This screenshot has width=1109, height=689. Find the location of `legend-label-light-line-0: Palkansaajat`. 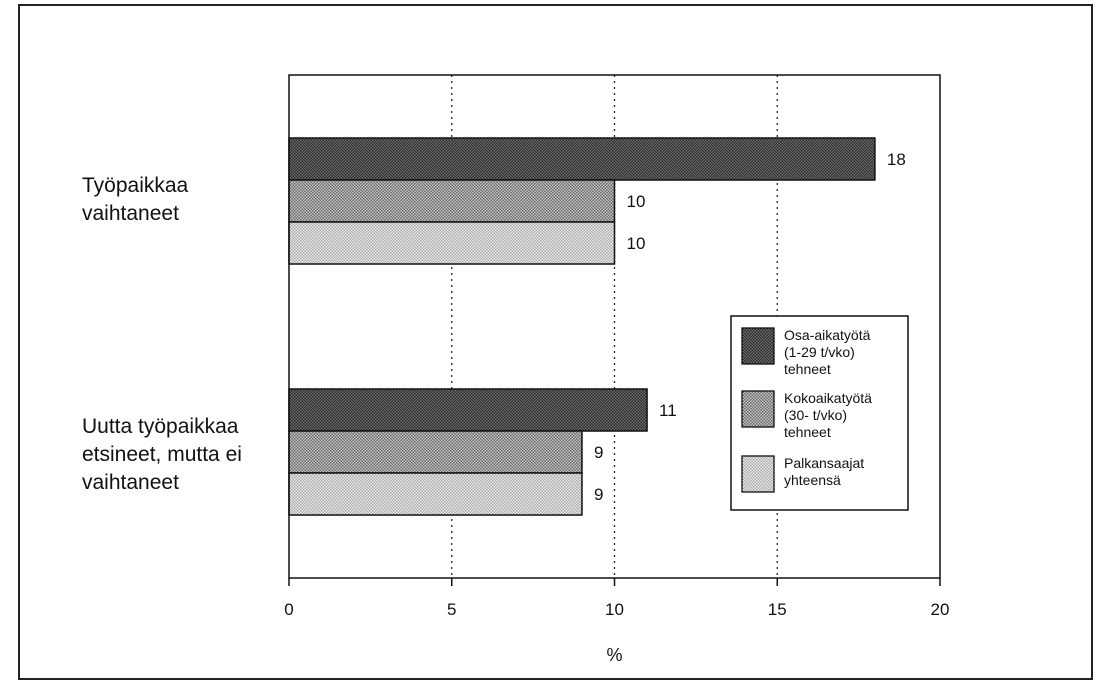

legend-label-light-line-0: Palkansaajat is located at coordinates (824, 463).